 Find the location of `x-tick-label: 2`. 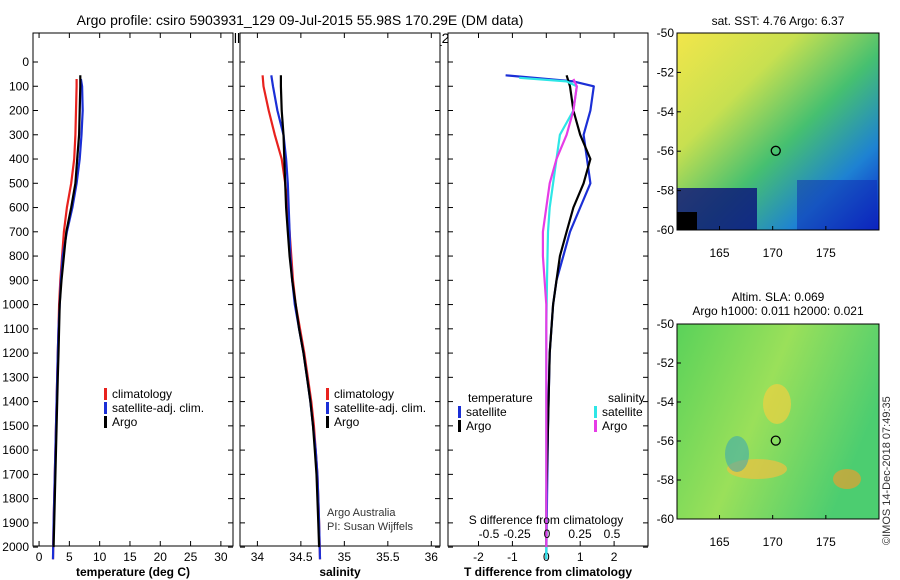

x-tick-label: 2 is located at coordinates (614, 557).